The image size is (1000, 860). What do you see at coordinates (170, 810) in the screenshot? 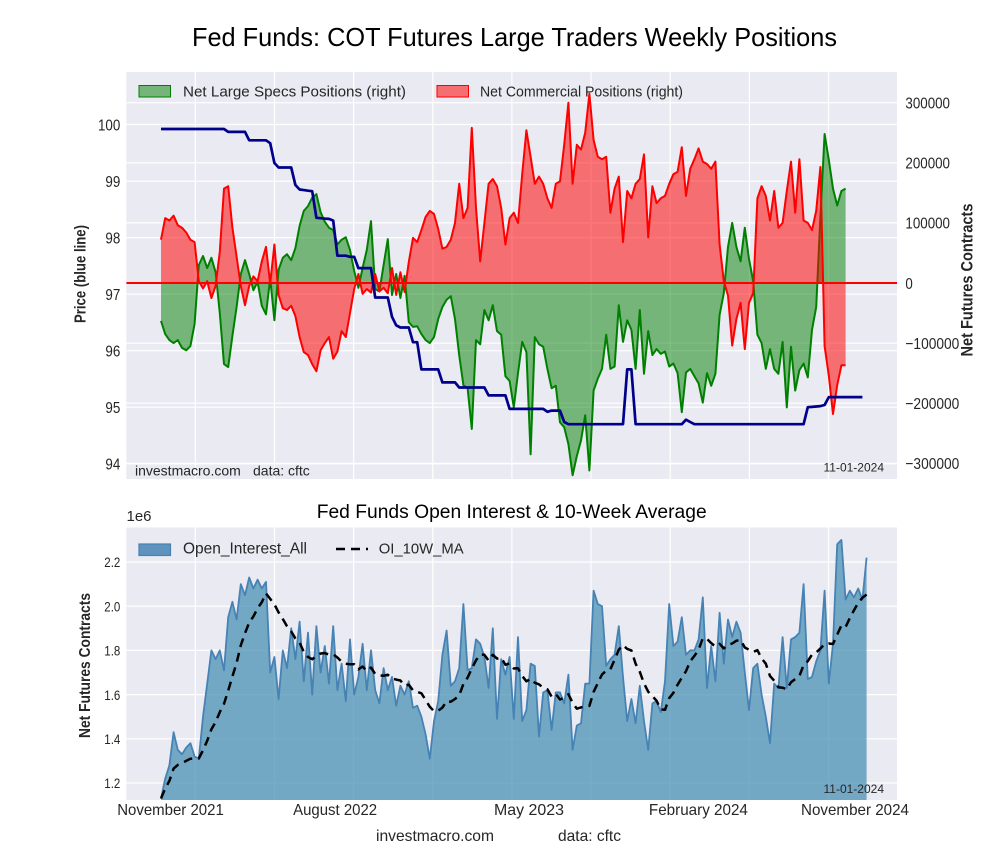
I see `svg-text: November 2021` at bounding box center [170, 810].